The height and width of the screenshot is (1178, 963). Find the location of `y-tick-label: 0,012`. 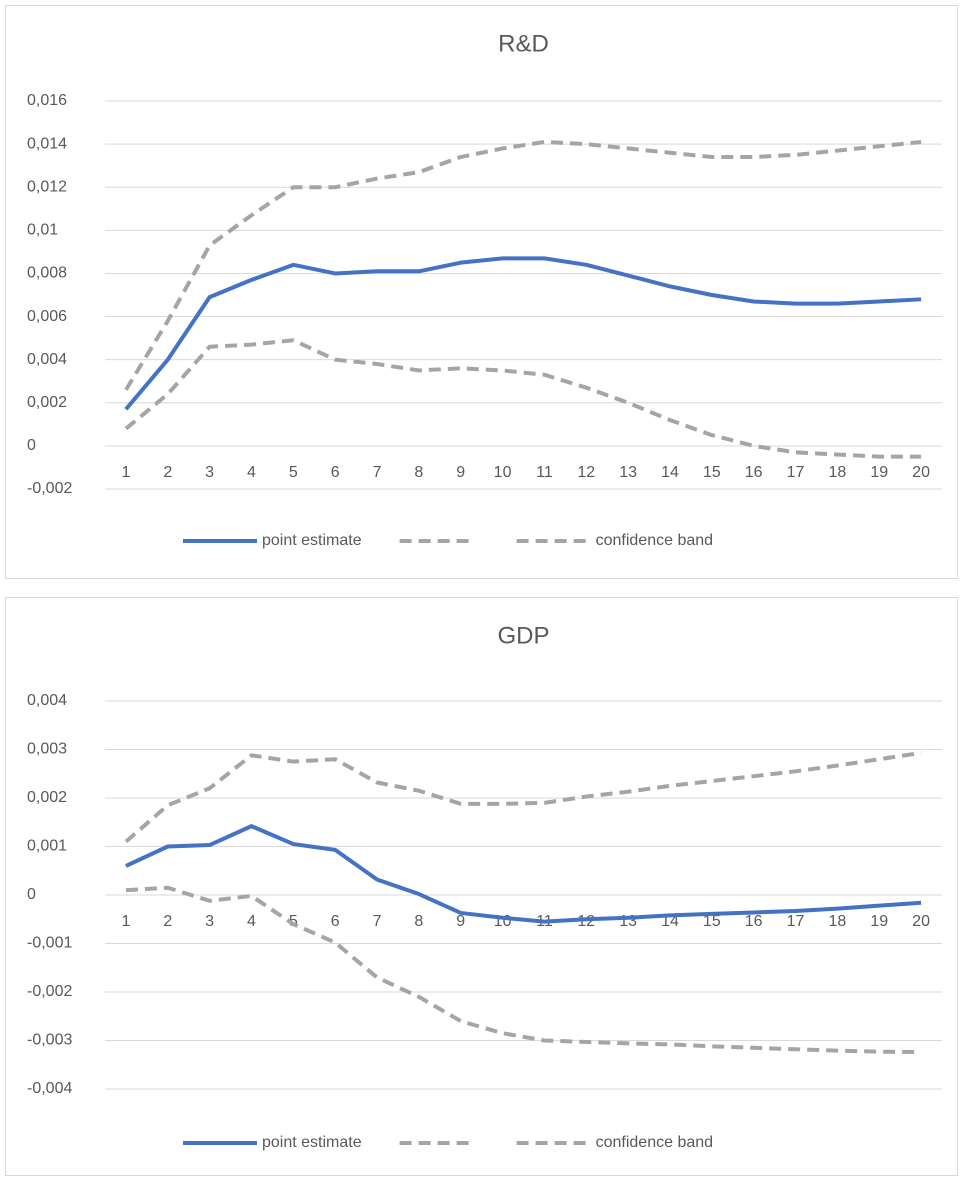

y-tick-label: 0,012 is located at coordinates (47, 186).